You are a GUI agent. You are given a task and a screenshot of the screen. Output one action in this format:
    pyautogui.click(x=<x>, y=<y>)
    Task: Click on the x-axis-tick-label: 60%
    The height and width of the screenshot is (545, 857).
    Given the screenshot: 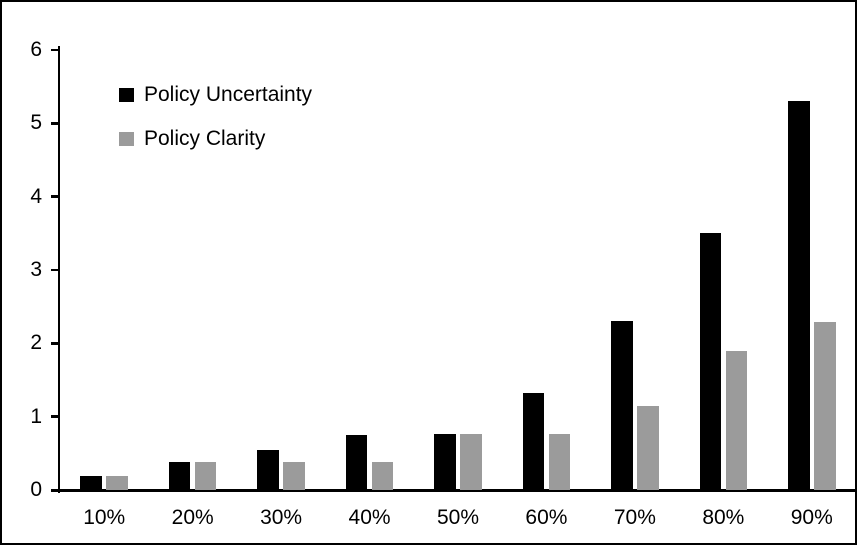 What is the action you would take?
    pyautogui.click(x=546, y=517)
    